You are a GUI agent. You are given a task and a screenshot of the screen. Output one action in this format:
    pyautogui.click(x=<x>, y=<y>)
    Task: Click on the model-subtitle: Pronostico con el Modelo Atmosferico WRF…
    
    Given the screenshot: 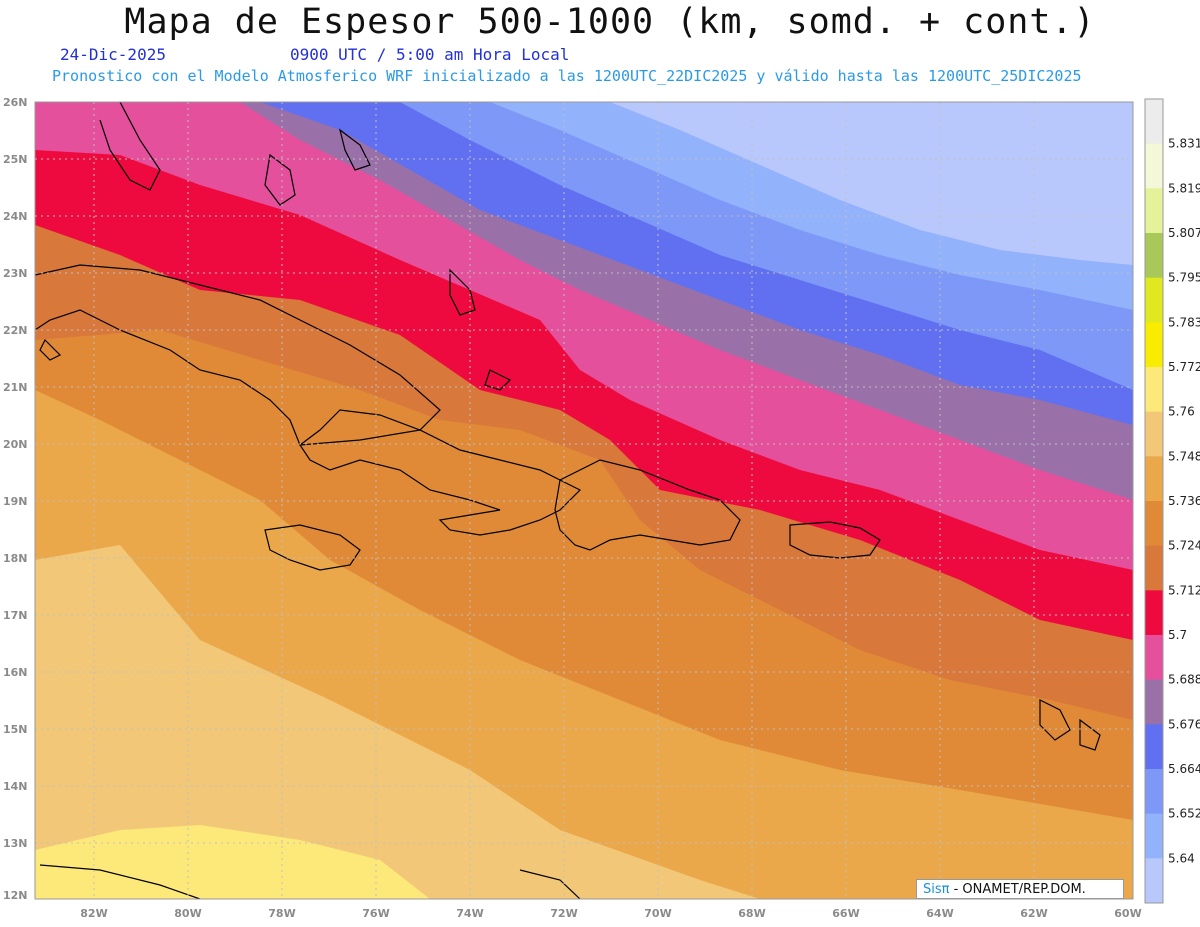 What is the action you would take?
    pyautogui.click(x=567, y=76)
    